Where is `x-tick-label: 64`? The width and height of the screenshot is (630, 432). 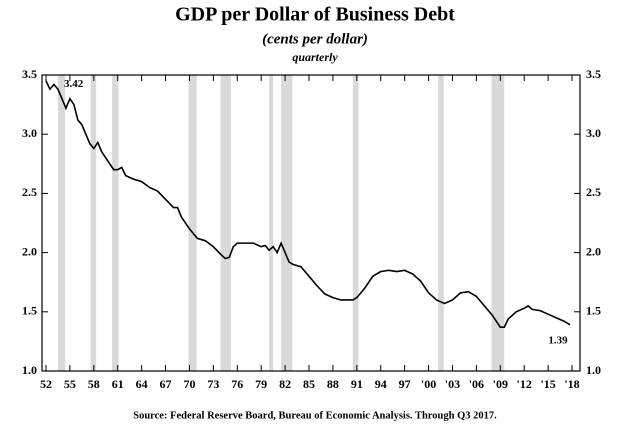 x-tick-label: 64 is located at coordinates (142, 384).